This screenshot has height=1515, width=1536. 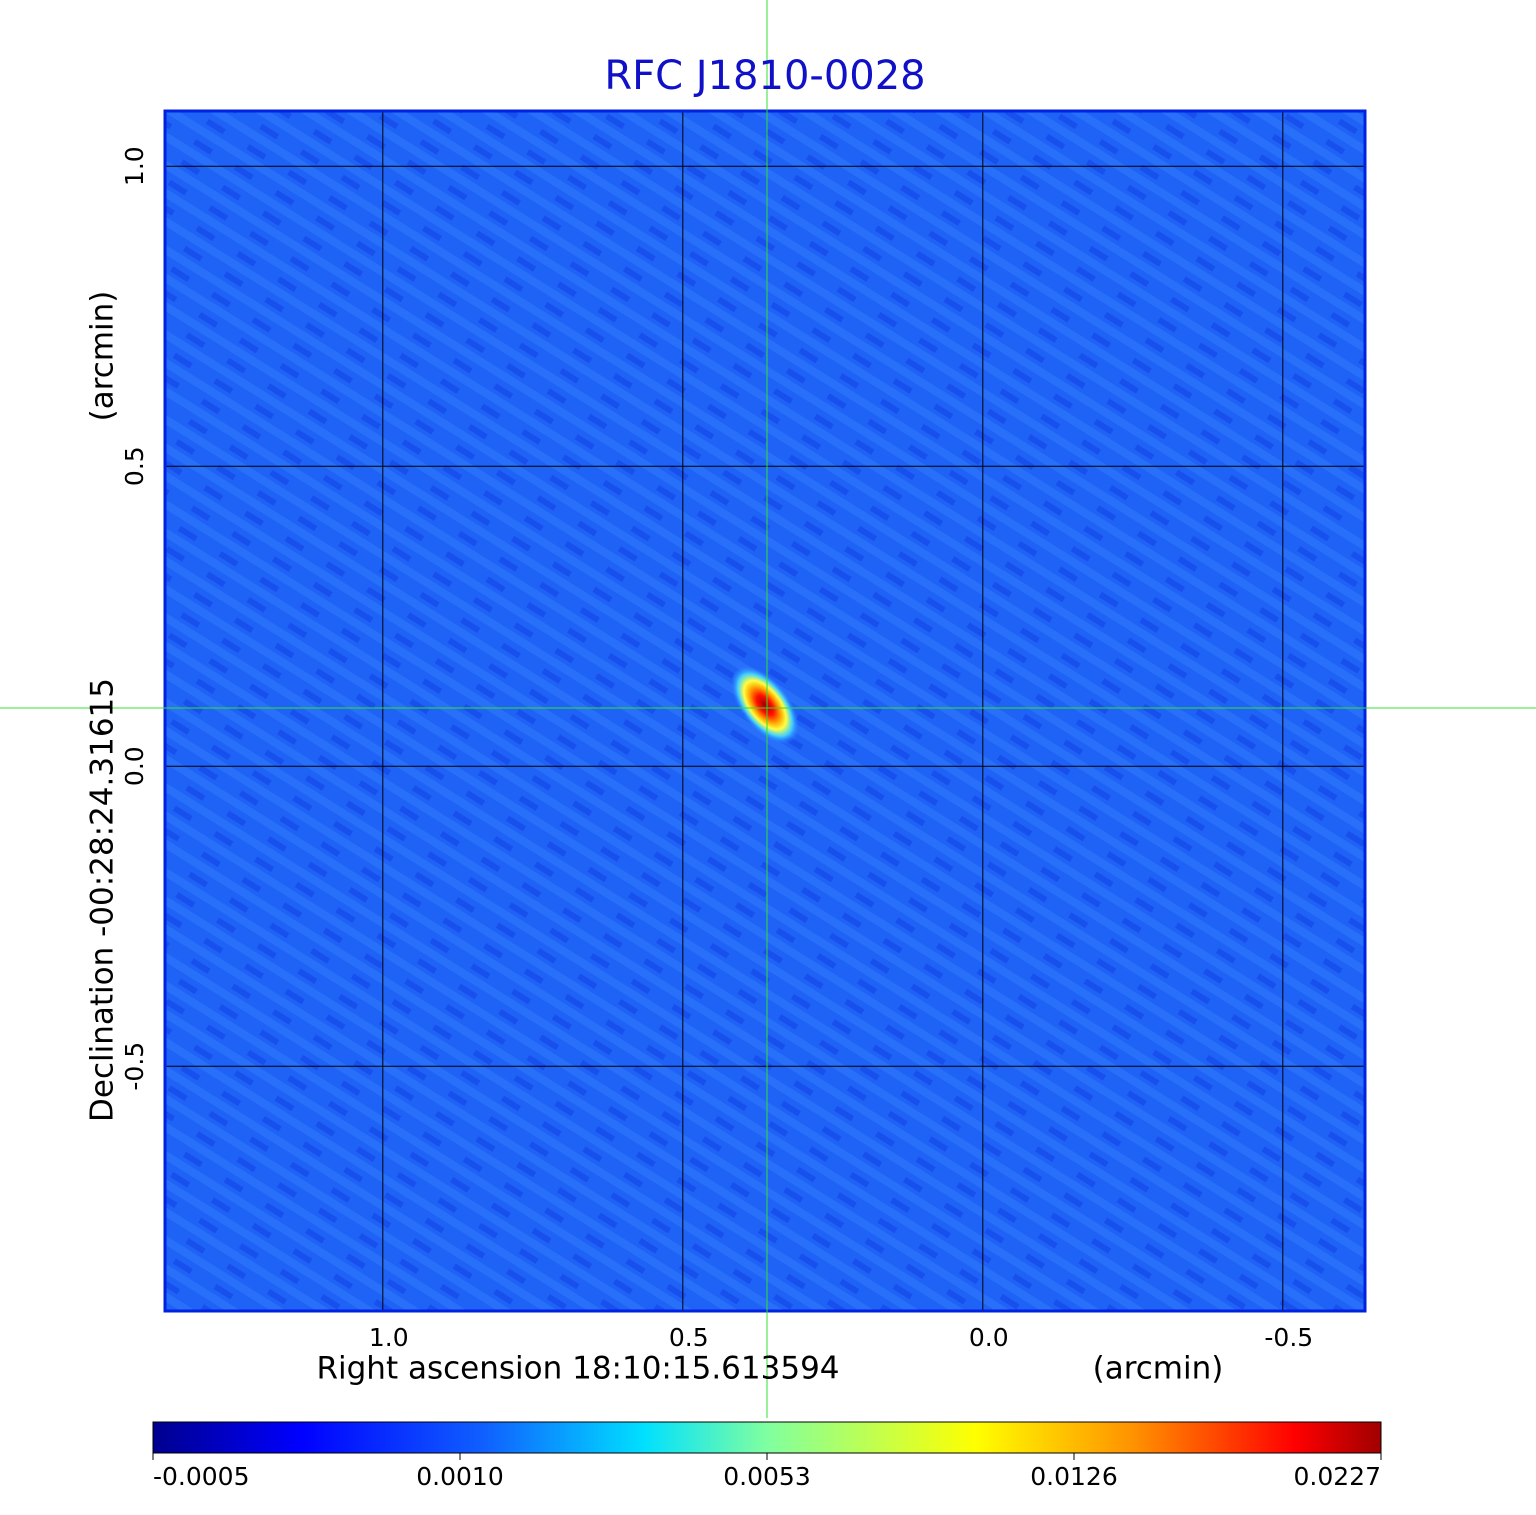 I want to click on x-tick-label: 0.5, so click(x=689, y=1337).